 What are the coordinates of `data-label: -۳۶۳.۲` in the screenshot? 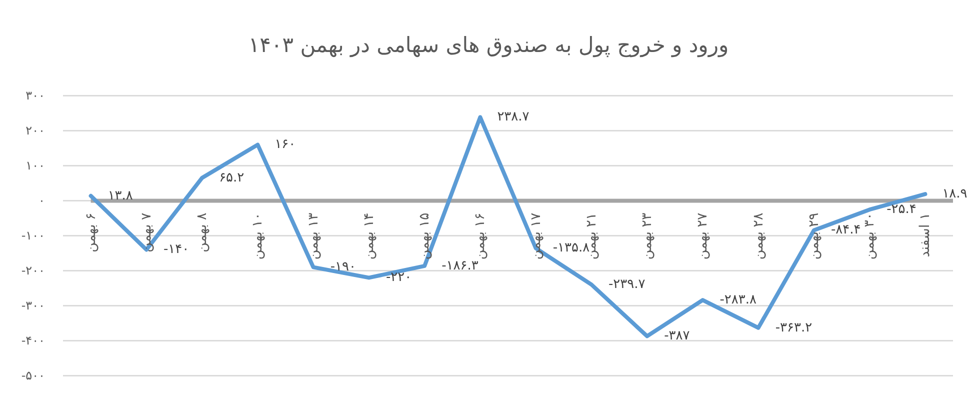 It's located at (793, 328).